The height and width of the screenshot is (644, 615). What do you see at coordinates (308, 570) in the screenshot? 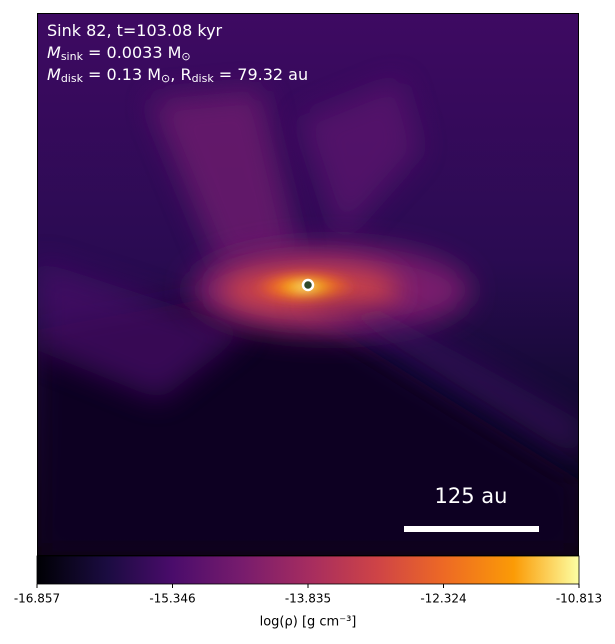
I see `colorbar` at bounding box center [308, 570].